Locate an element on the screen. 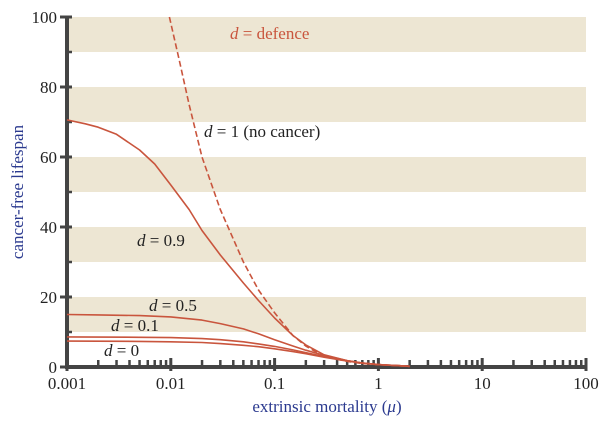 Image resolution: width=604 pixels, height=425 pixels. curve-label-d05: d = 0.5 is located at coordinates (173, 305).